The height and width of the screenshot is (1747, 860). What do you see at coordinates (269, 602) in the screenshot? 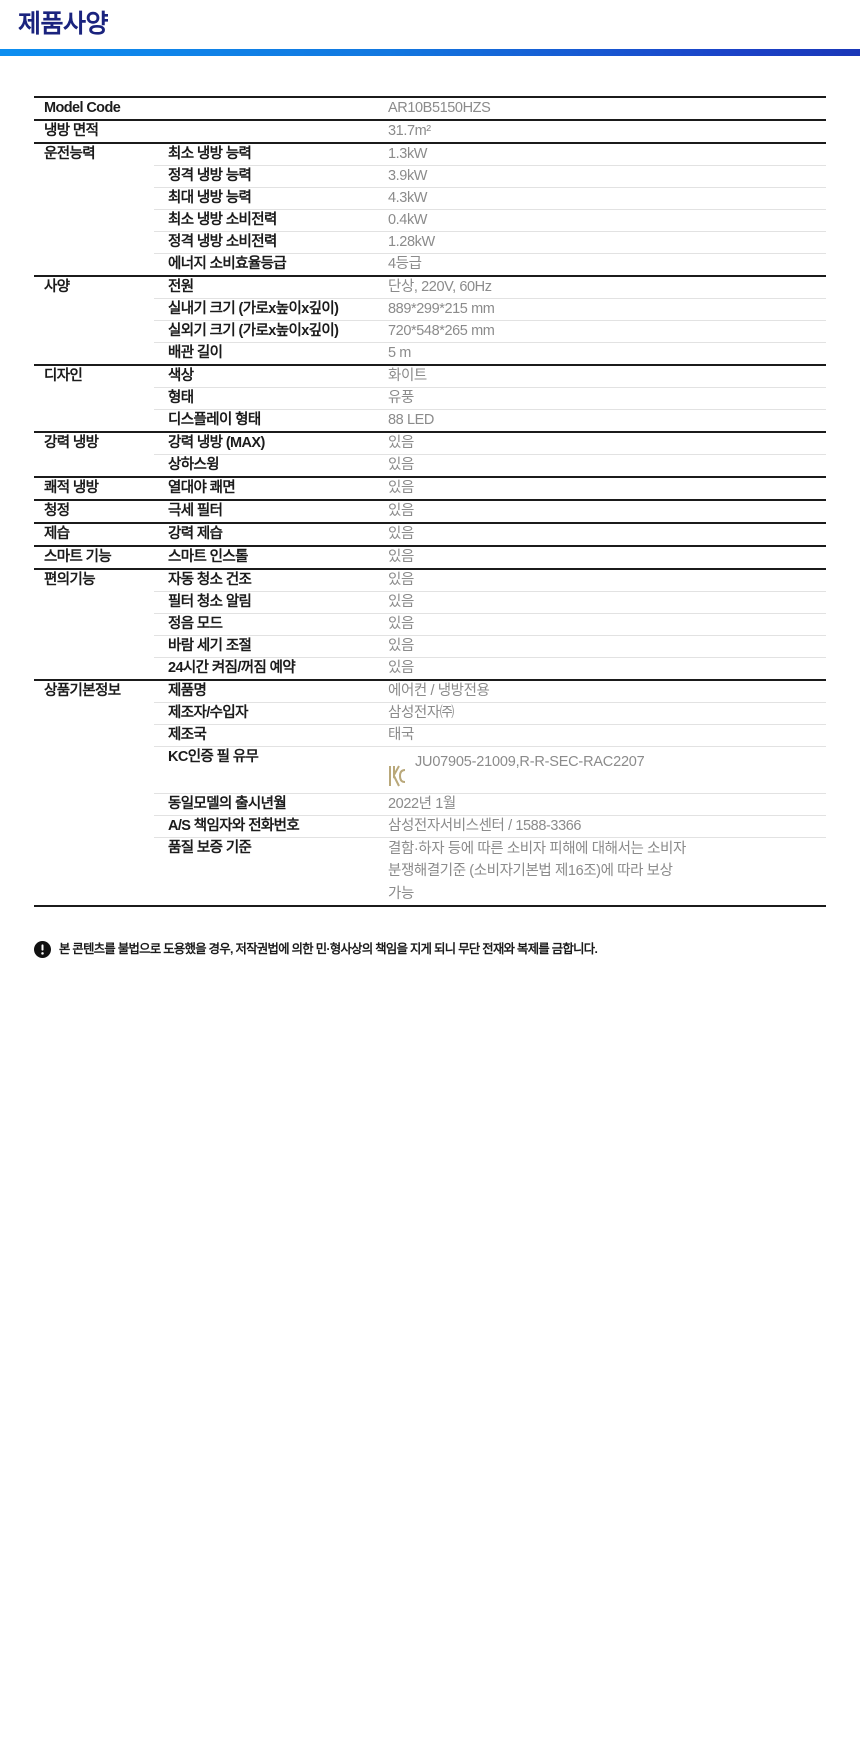
I see `spec-item-label: 필터 청소 알림` at bounding box center [269, 602].